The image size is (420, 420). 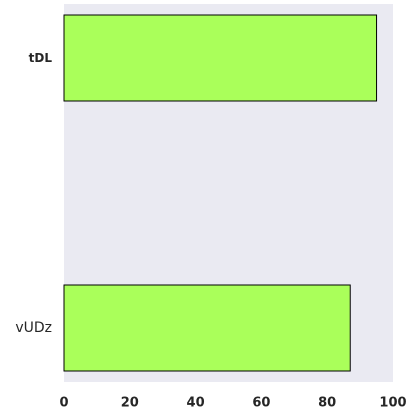 What do you see at coordinates (33, 193) in the screenshot?
I see `category-labels: tDL vUDz` at bounding box center [33, 193].